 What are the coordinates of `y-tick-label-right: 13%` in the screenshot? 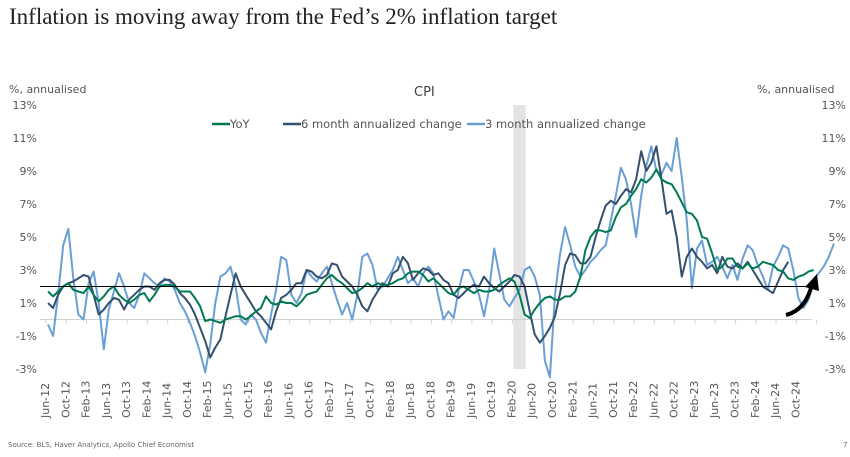 It's located at (834, 105).